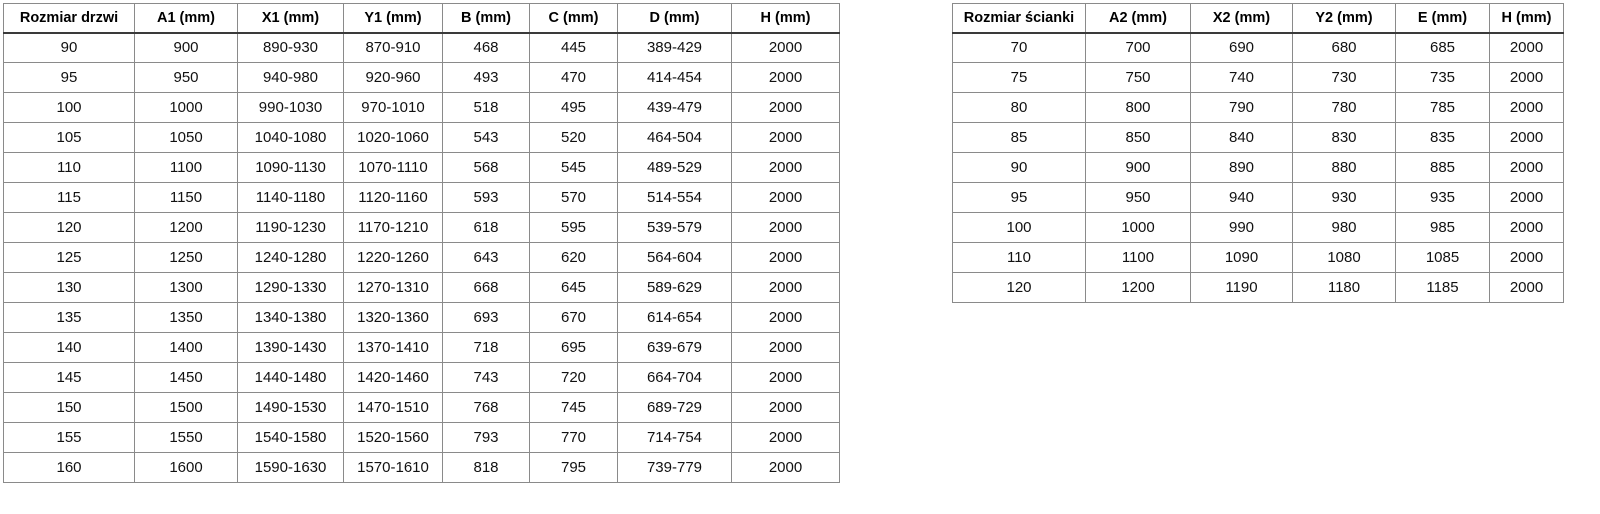 The image size is (1600, 514). Describe the element at coordinates (486, 407) in the screenshot. I see `table-cell: 768` at that location.